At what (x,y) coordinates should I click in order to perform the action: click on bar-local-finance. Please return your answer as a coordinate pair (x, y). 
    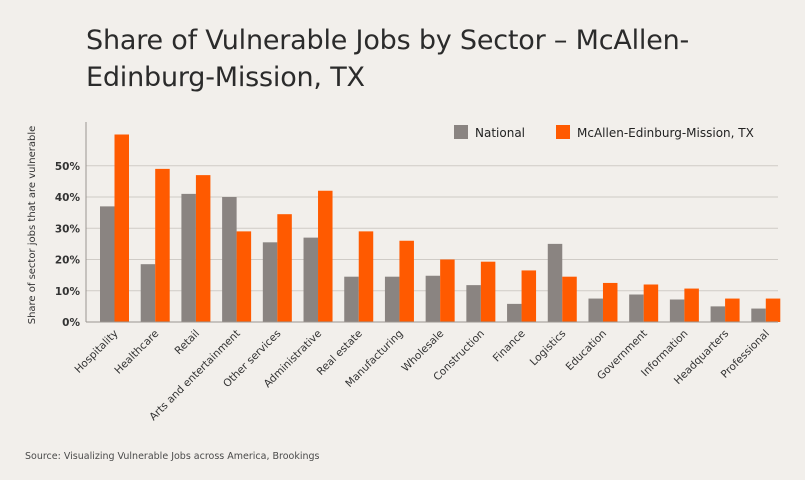
    Looking at the image, I should click on (529, 296).